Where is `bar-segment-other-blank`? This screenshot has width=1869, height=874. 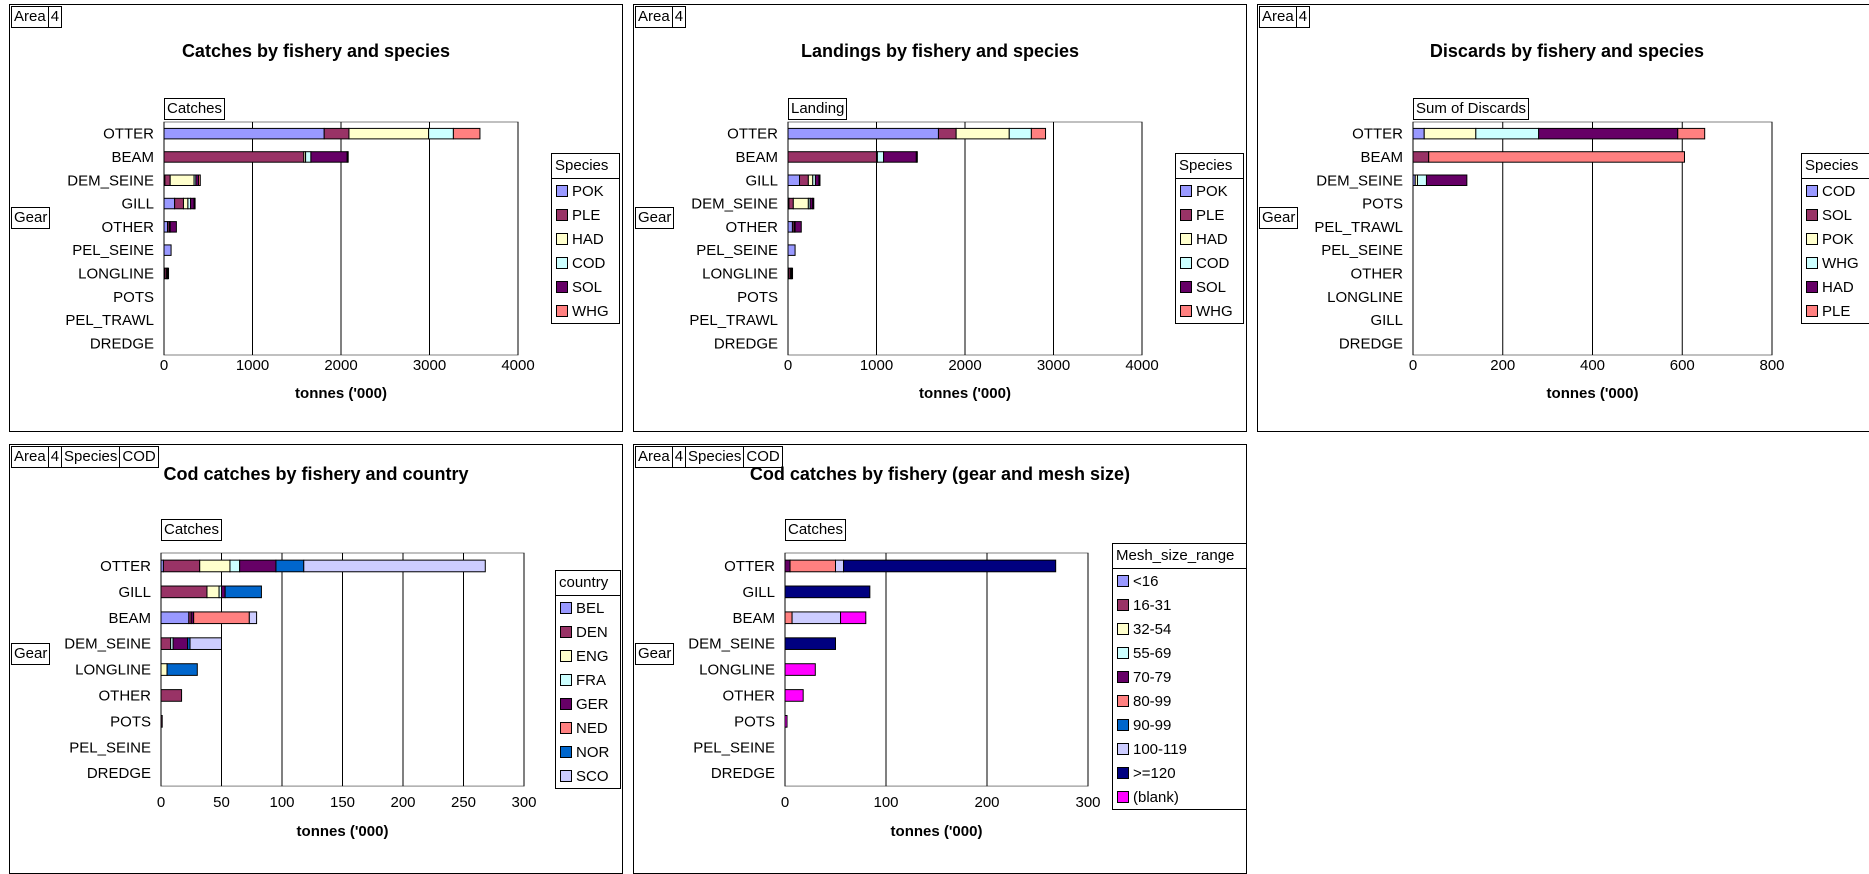 bar-segment-other-blank is located at coordinates (794, 695).